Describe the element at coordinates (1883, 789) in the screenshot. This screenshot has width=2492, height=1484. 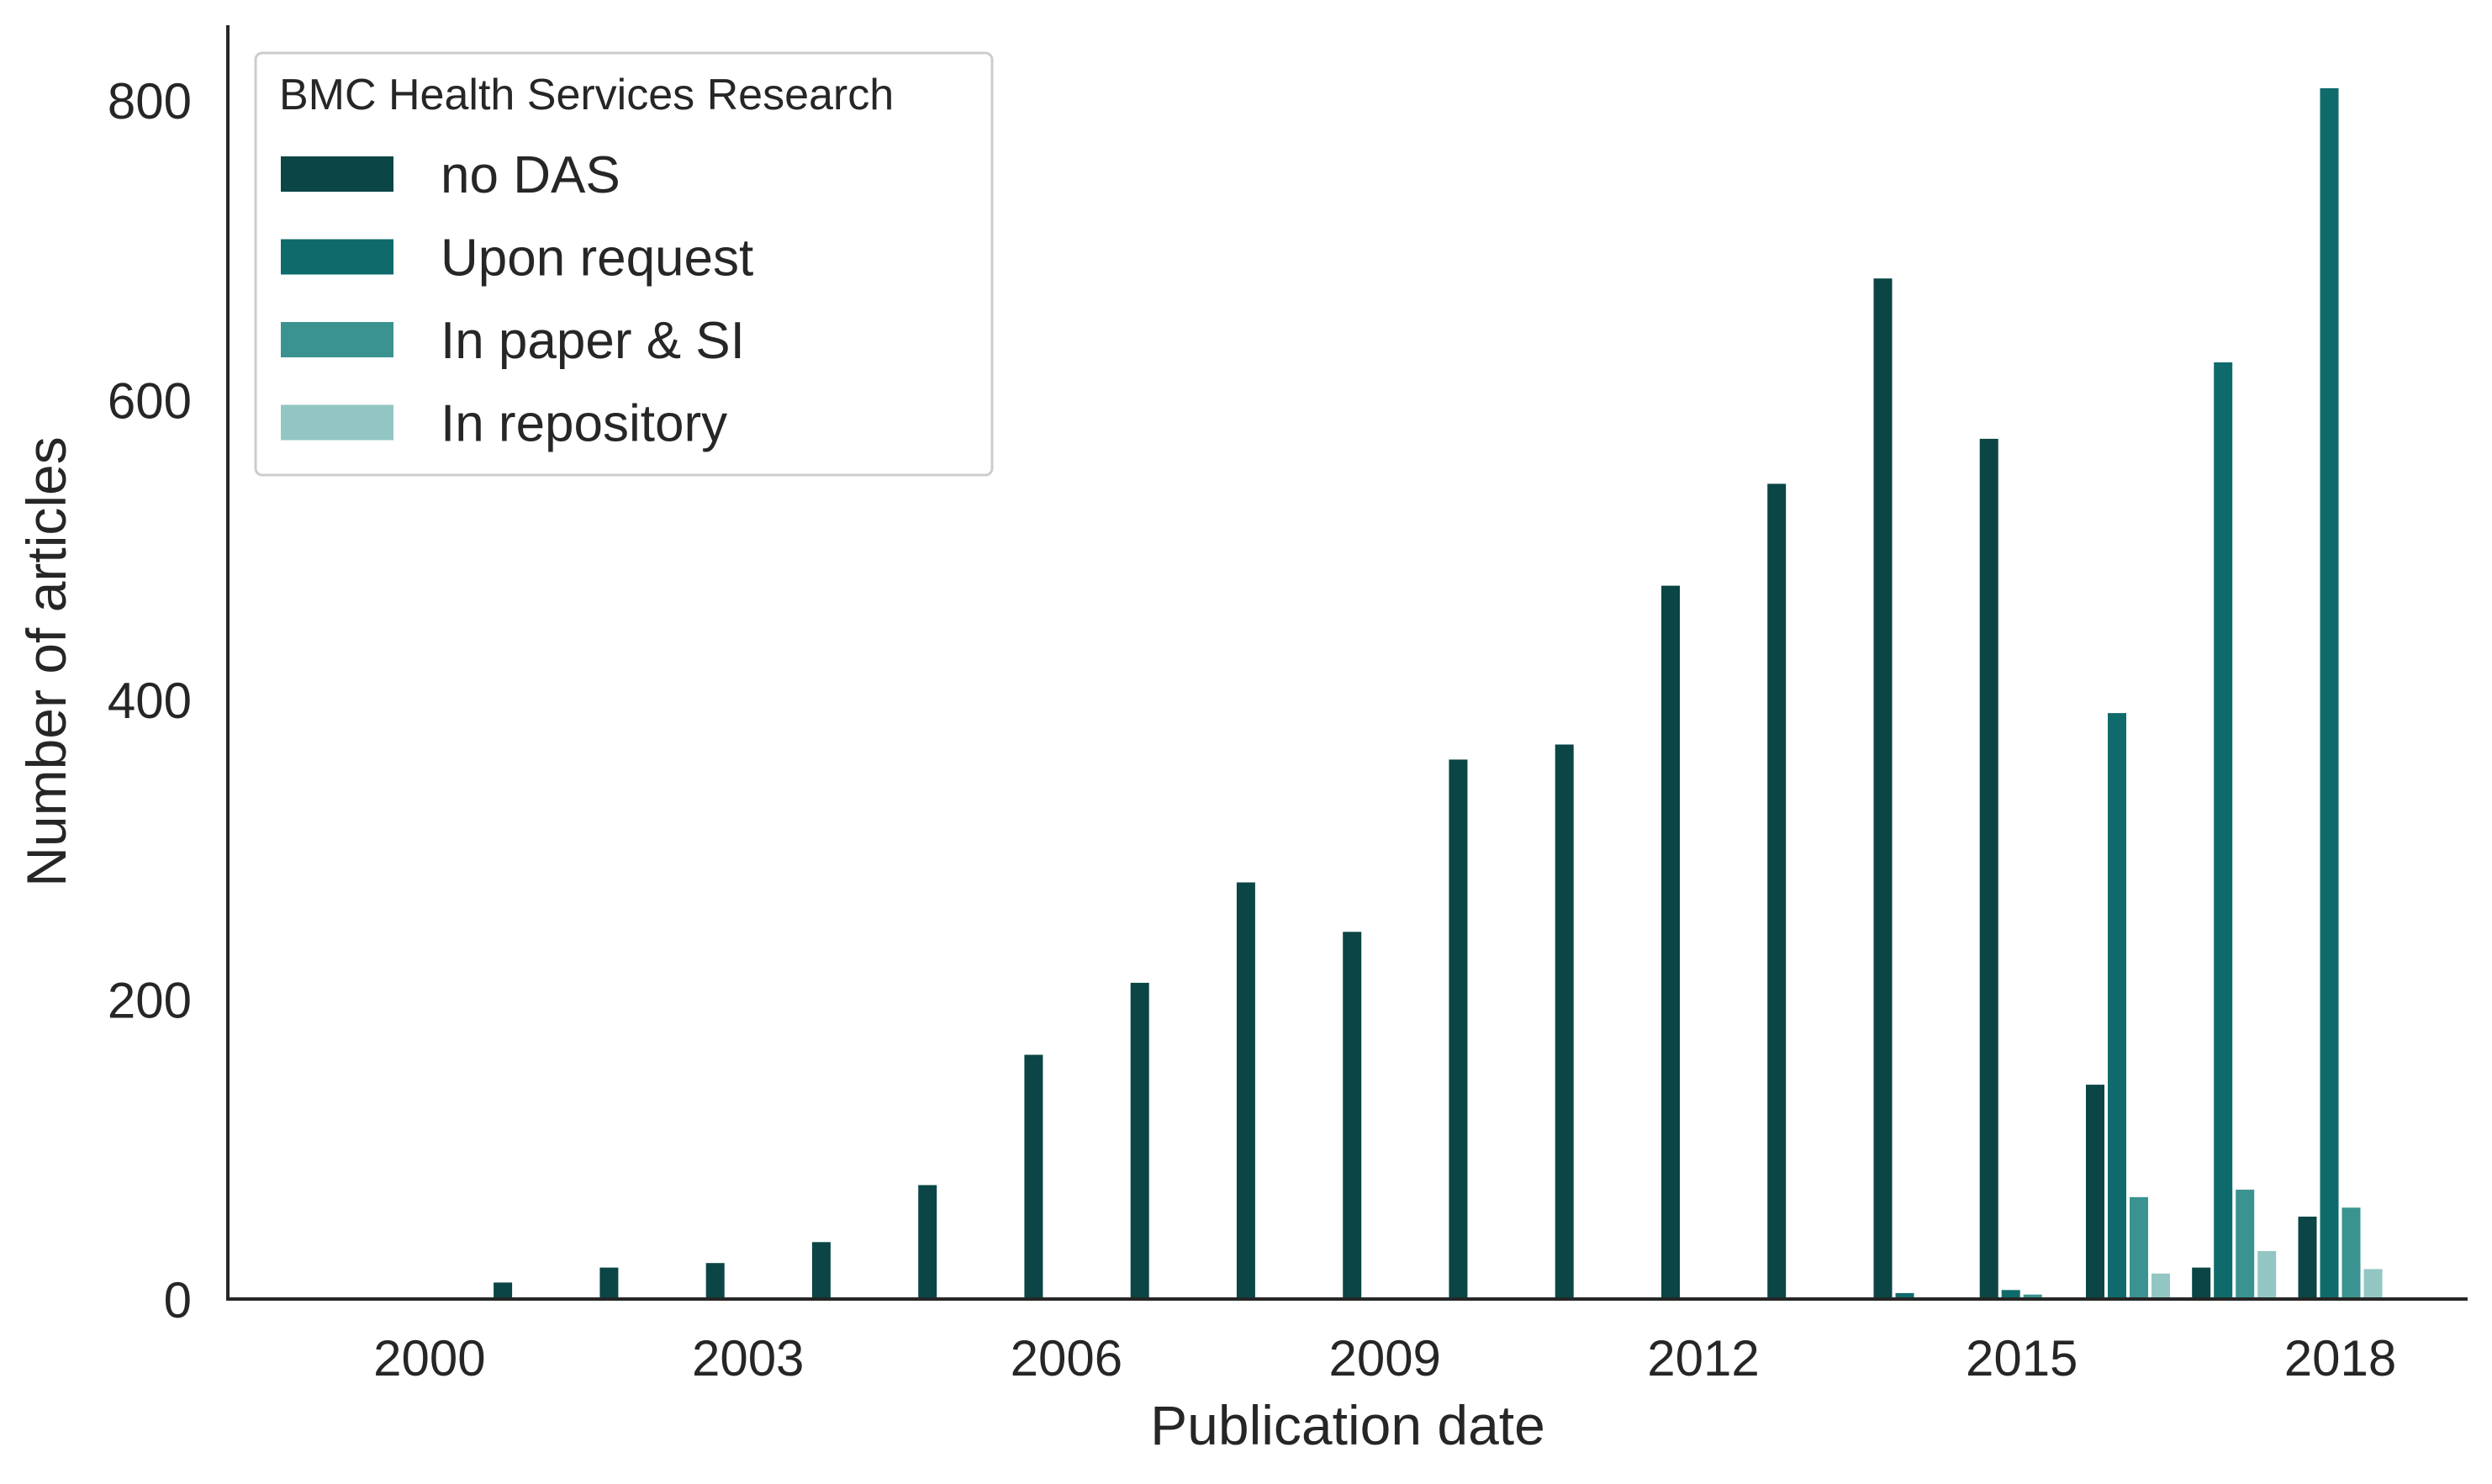
I see `bar-no-das-2014` at that location.